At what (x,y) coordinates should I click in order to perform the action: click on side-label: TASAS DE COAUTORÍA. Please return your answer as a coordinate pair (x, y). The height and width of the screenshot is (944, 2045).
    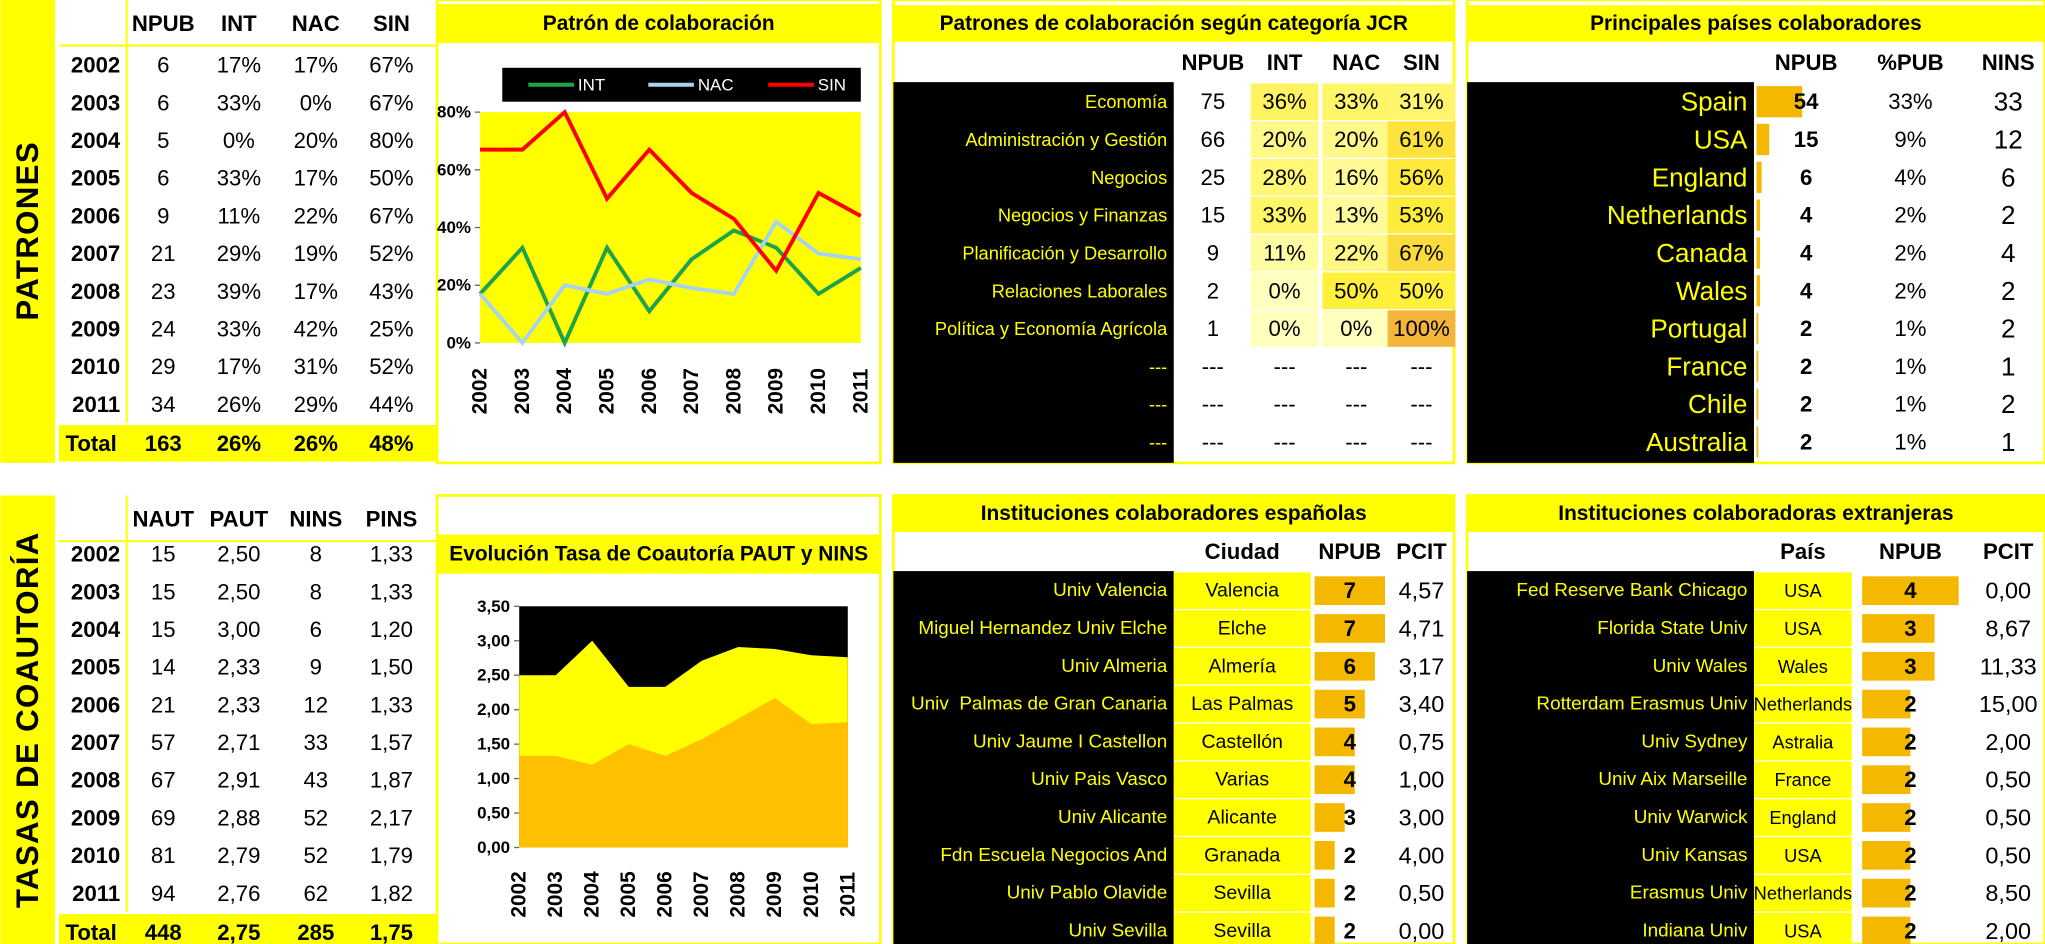
    Looking at the image, I should click on (27, 719).